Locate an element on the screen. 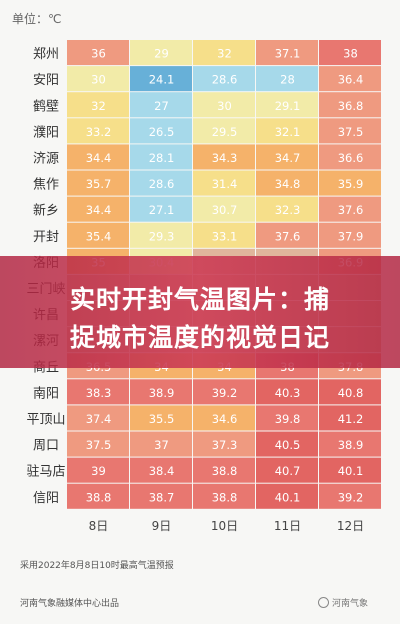 The width and height of the screenshot is (400, 624). watermark: 河南气象 is located at coordinates (343, 602).